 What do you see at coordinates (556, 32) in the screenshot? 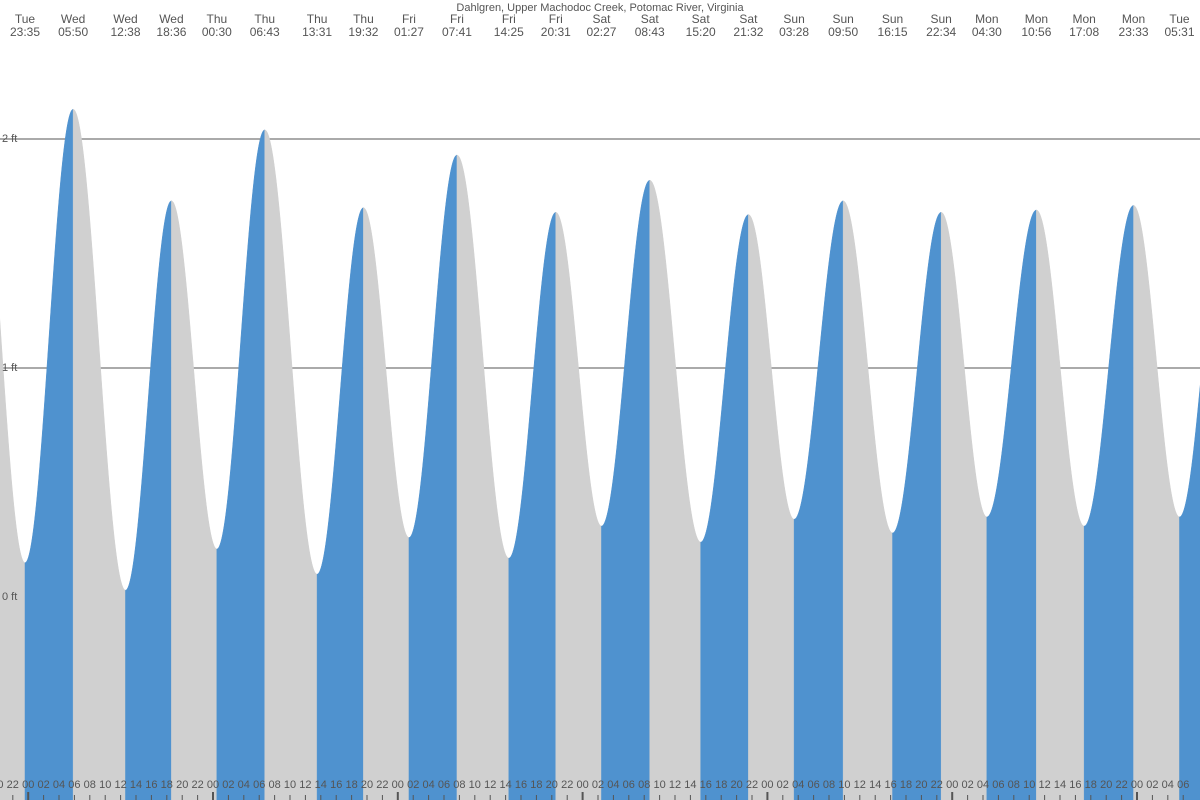
I see `event-time: 20:31` at bounding box center [556, 32].